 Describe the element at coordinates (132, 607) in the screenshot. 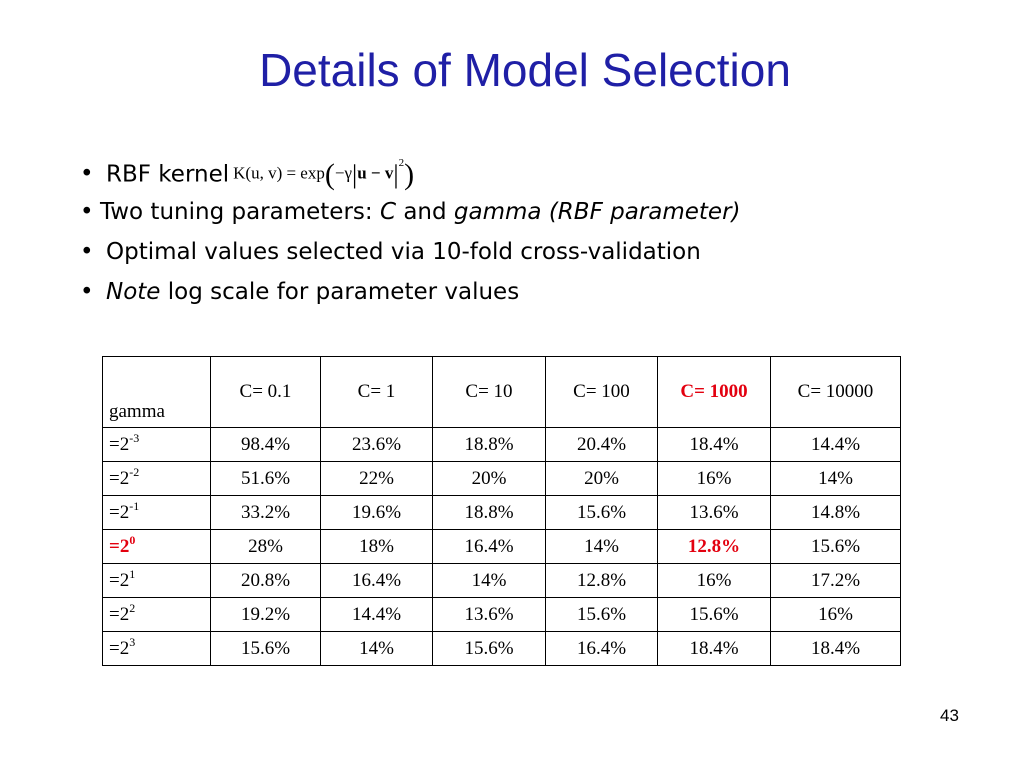

I see `gamma-exponent: 2` at that location.